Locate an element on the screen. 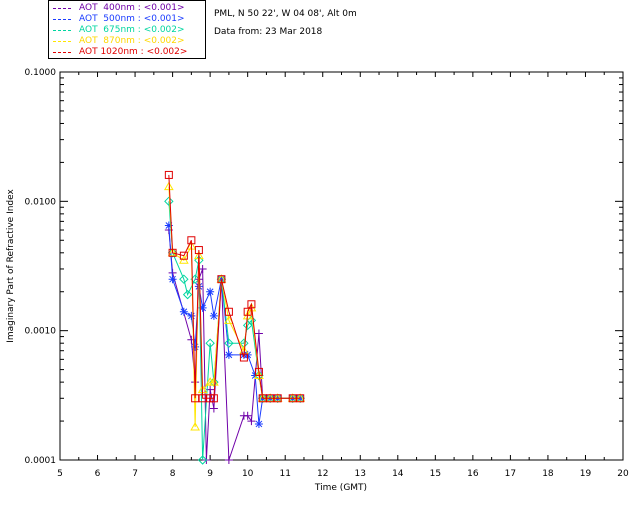 This screenshot has width=640, height=512. x-tick-label-16: 16 is located at coordinates (473, 474).